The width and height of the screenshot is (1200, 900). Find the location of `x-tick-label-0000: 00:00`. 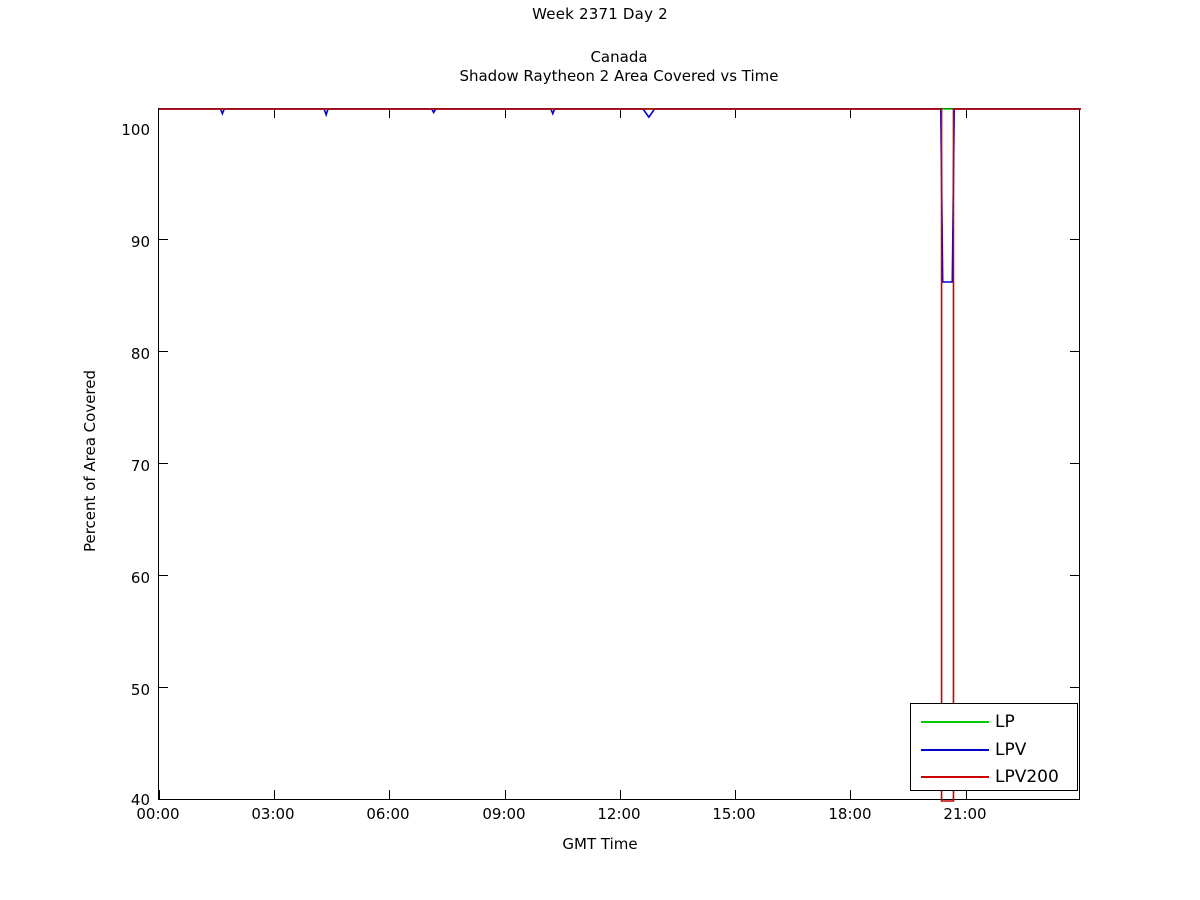

x-tick-label-0000: 00:00 is located at coordinates (158, 814).